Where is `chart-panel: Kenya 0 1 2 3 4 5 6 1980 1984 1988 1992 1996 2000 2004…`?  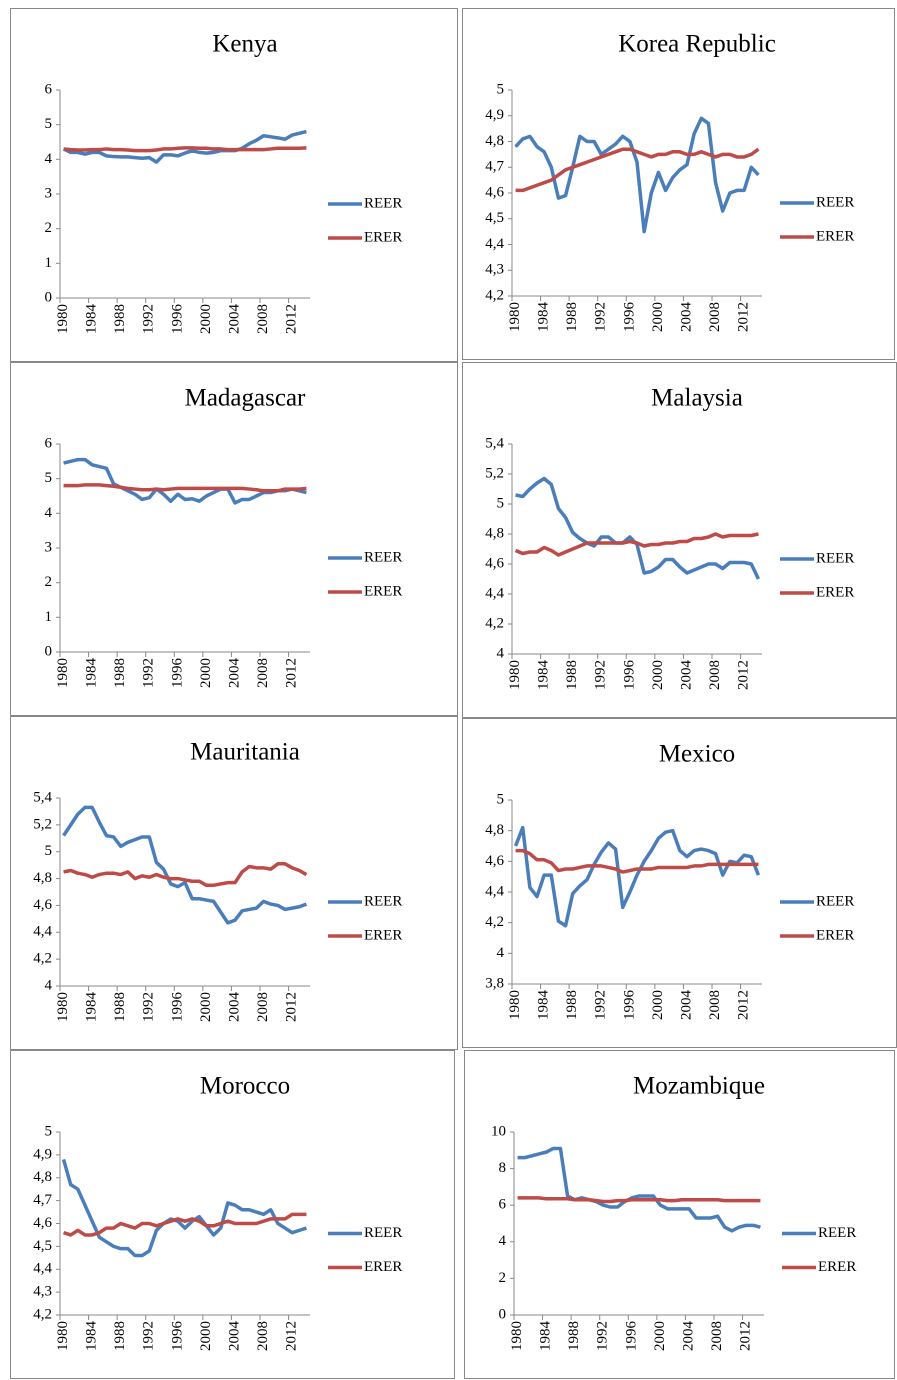 chart-panel: Kenya 0 1 2 3 4 5 6 1980 1984 1988 1992 1996 2000 2004… is located at coordinates (234, 185).